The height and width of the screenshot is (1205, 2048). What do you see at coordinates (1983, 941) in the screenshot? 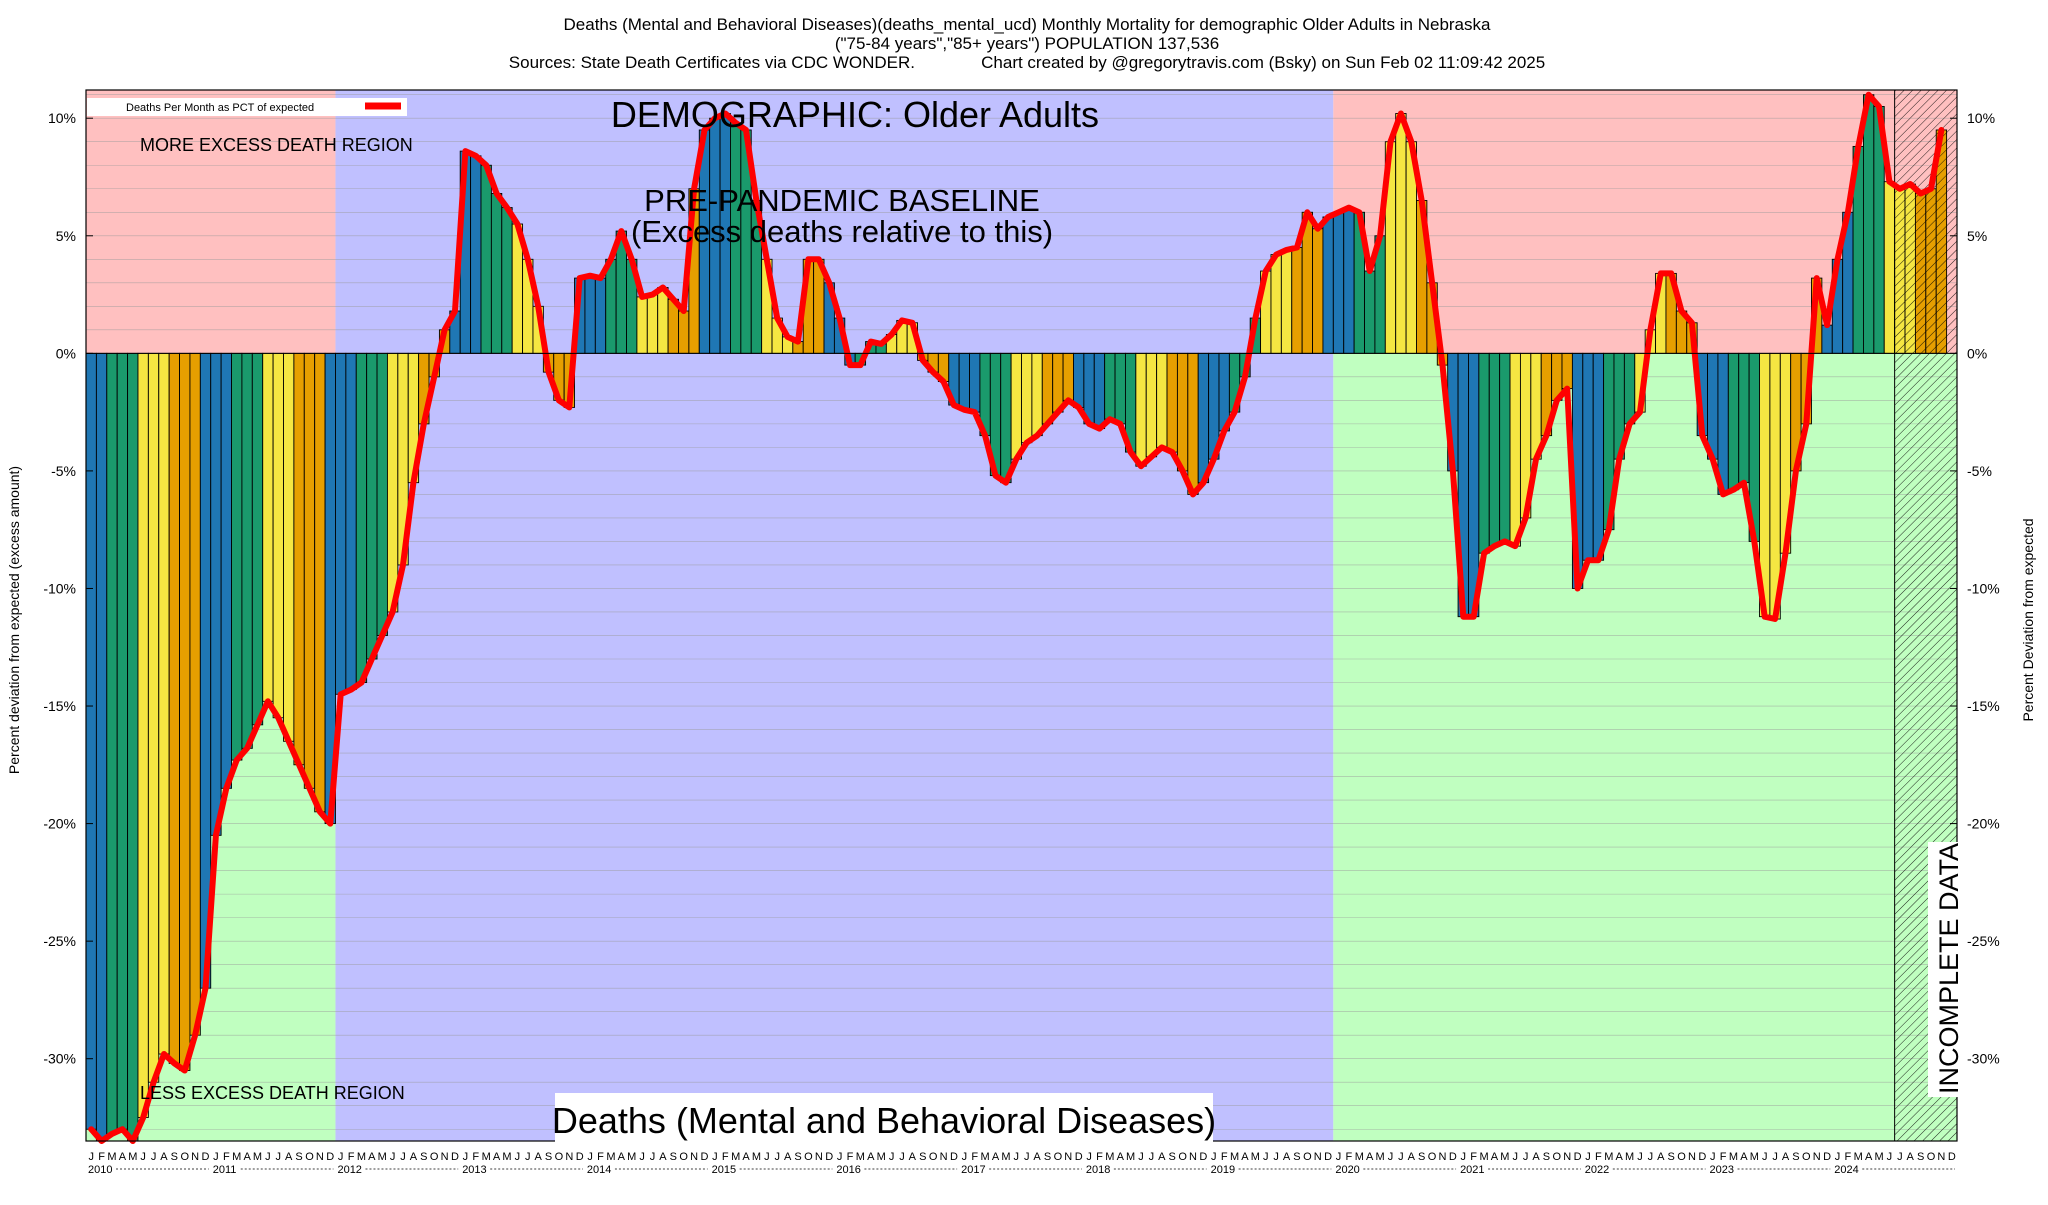
I see `y-tick-label-right: -25%` at bounding box center [1983, 941].